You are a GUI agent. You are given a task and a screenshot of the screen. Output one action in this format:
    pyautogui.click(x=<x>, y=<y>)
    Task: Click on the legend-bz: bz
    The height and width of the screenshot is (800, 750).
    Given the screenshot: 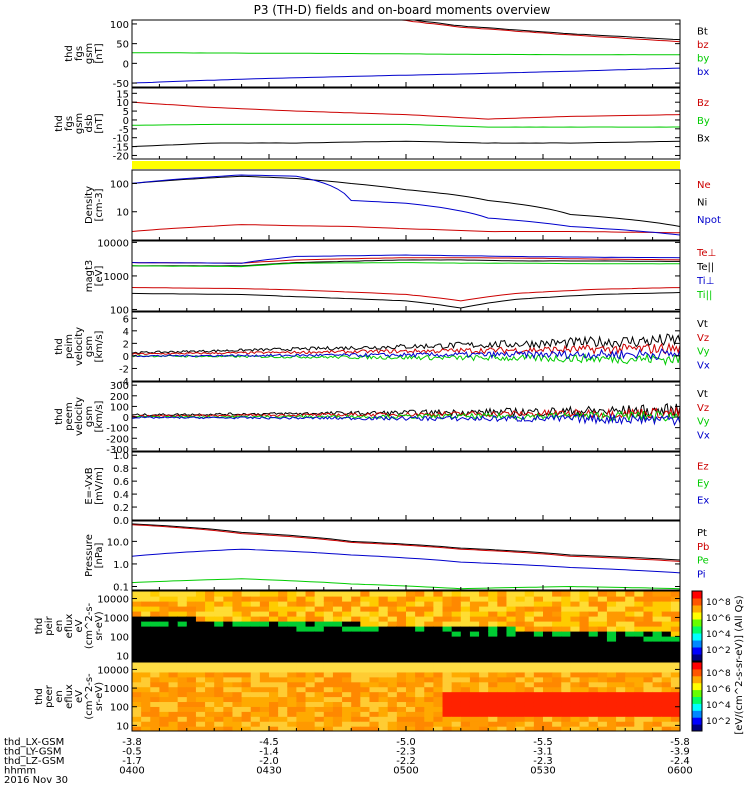 What is the action you would take?
    pyautogui.click(x=703, y=45)
    